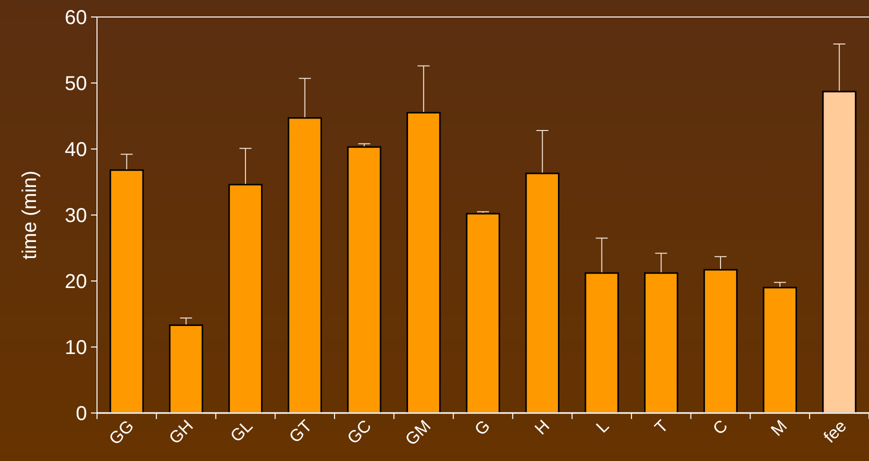  I want to click on y-tick-label: 30, so click(75, 216).